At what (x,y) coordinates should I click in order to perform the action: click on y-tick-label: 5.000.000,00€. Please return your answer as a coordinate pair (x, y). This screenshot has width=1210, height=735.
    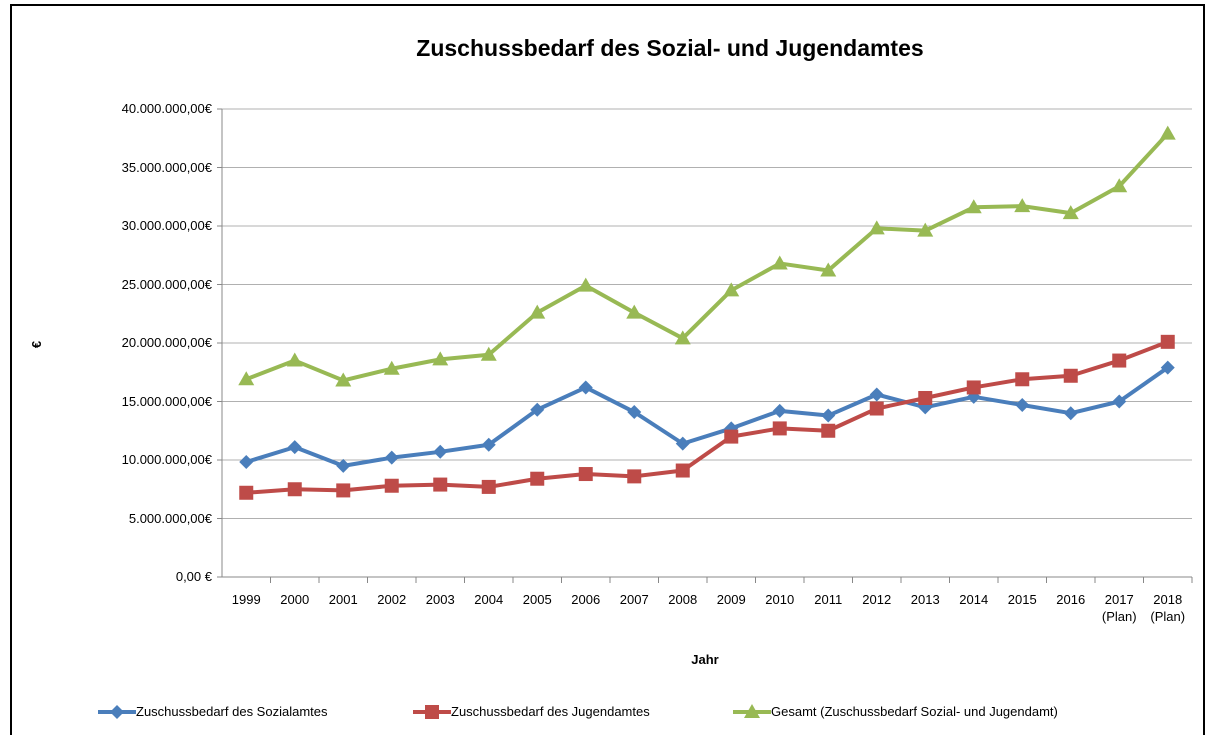
    Looking at the image, I should click on (170, 518).